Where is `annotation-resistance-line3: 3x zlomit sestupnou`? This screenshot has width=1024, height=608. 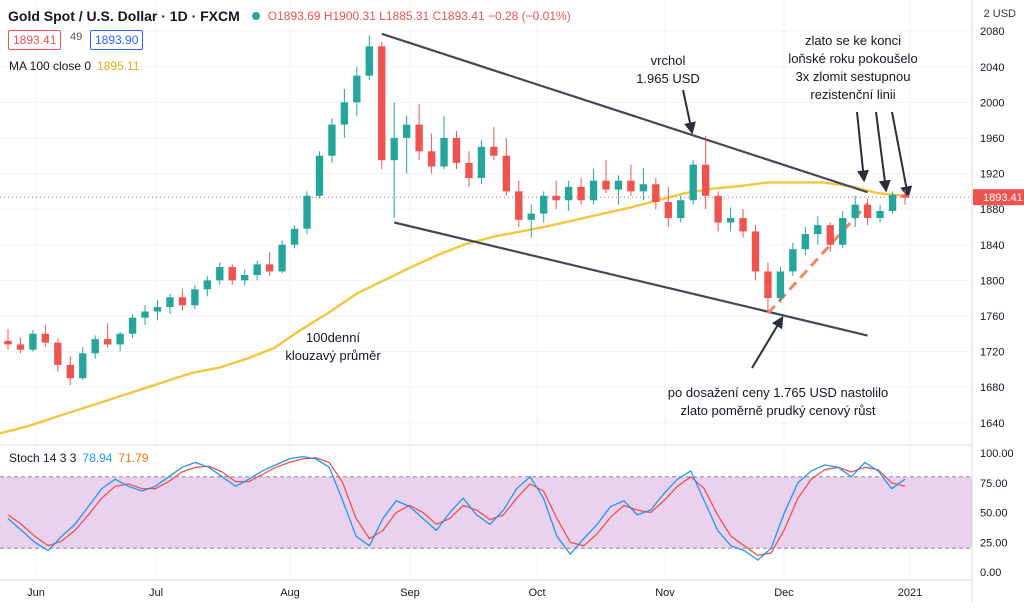 annotation-resistance-line3: 3x zlomit sestupnou is located at coordinates (853, 76).